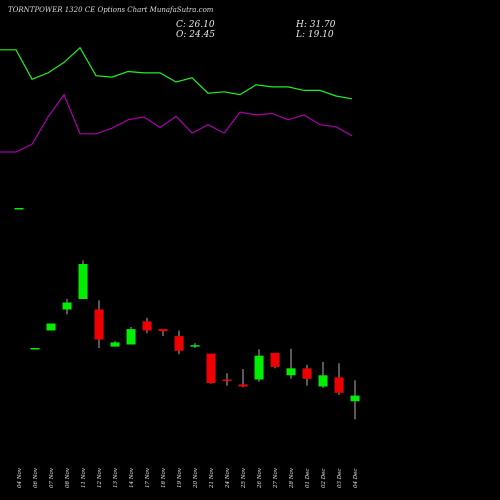 Image resolution: width=500 pixels, height=500 pixels. I want to click on x-tick-label: 14 Nov, so click(132, 477).